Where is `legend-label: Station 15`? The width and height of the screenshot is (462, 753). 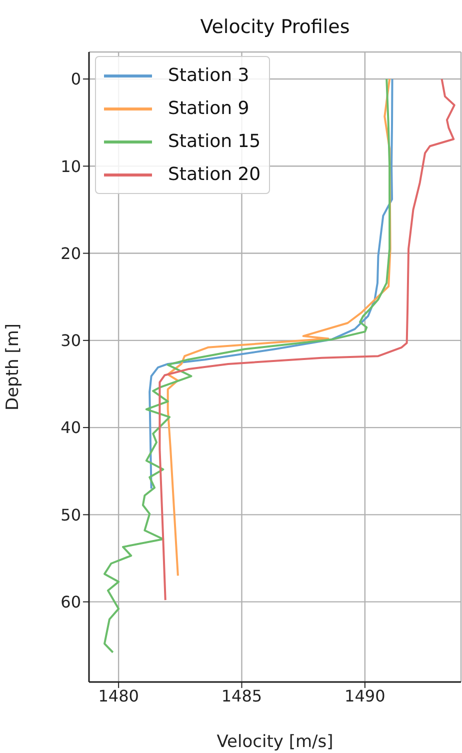
legend-label: Station 15 is located at coordinates (214, 141).